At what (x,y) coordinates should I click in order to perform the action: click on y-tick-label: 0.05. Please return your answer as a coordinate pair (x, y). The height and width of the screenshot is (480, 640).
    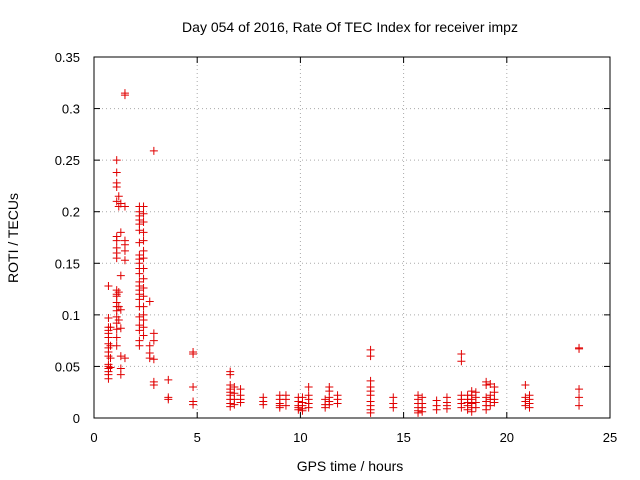
    Looking at the image, I should click on (67, 366).